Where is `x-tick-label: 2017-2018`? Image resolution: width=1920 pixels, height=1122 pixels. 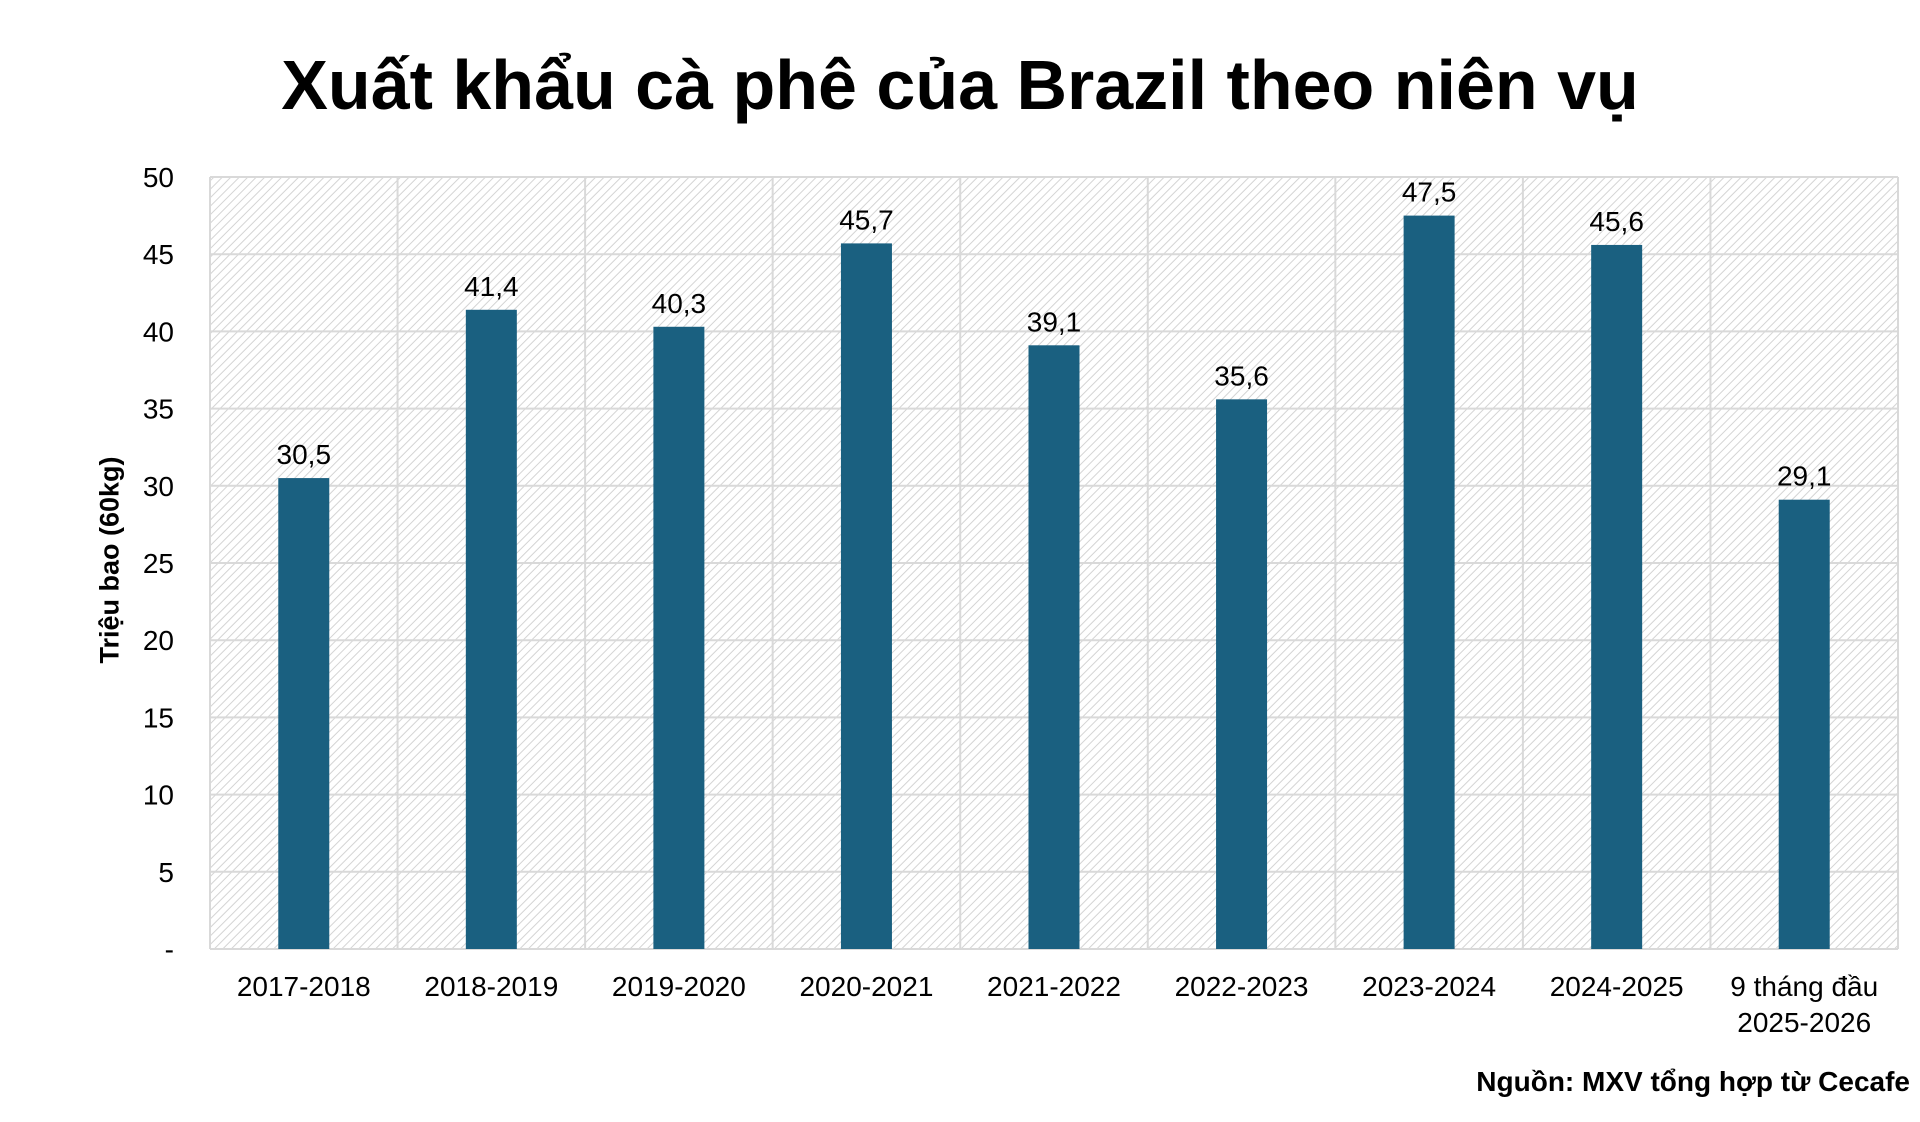
x-tick-label: 2017-2018 is located at coordinates (304, 986).